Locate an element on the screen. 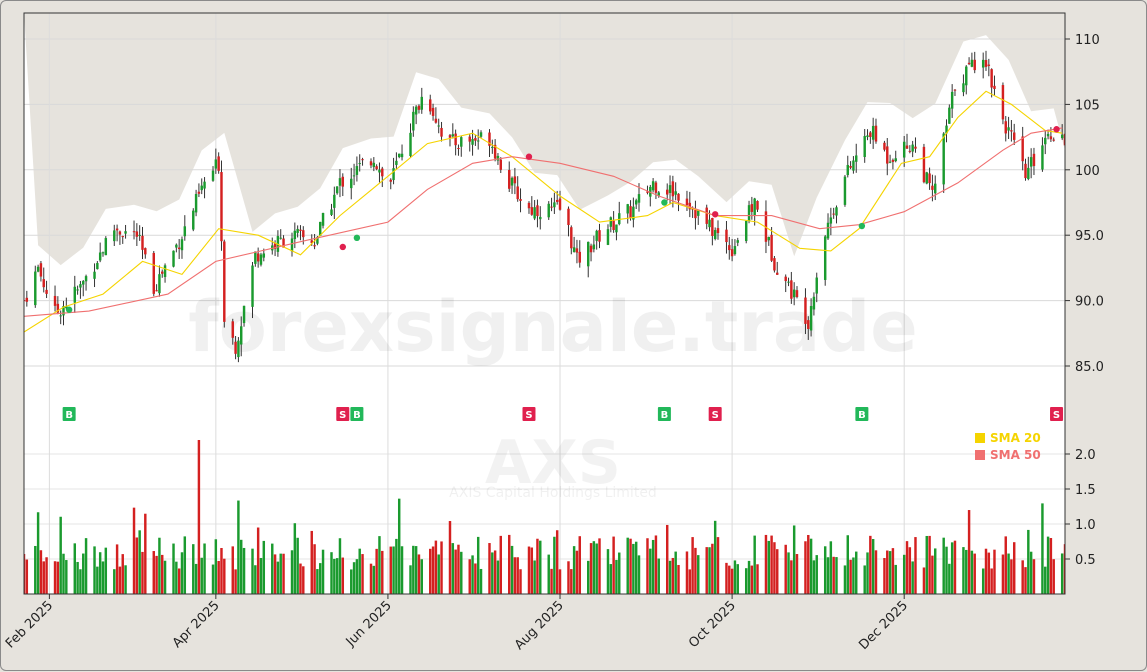  price-tick-label: 85.0 is located at coordinates (1089, 367).